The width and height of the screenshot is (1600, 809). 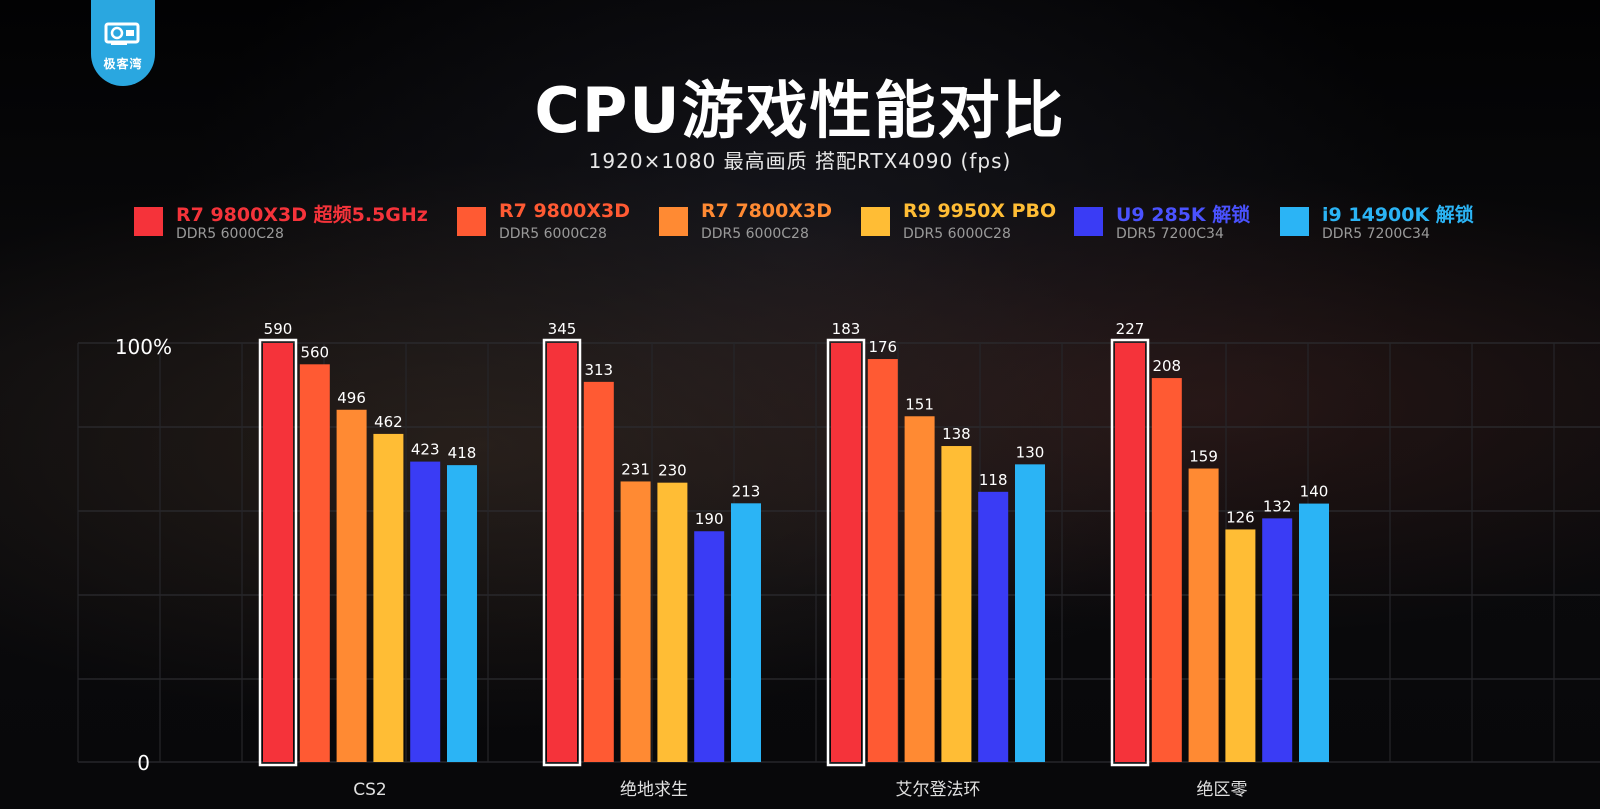 What do you see at coordinates (1183, 215) in the screenshot?
I see `legend-name: U9 285K 解锁` at bounding box center [1183, 215].